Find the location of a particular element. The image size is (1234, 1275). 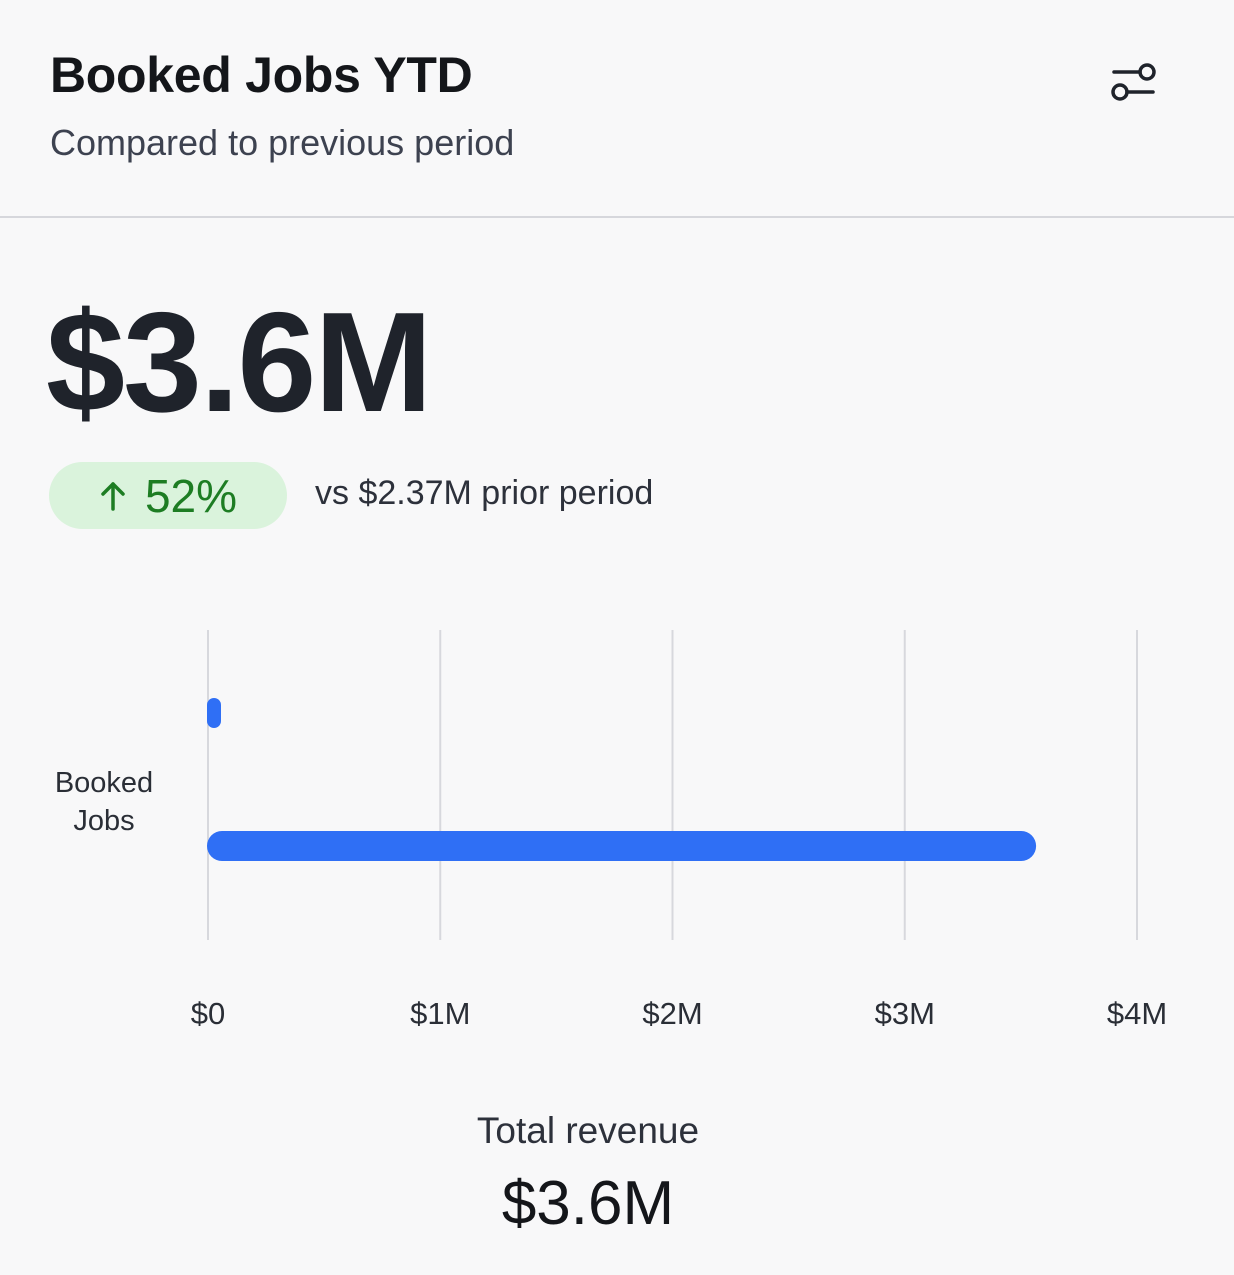

bar-current-period is located at coordinates (622, 846).